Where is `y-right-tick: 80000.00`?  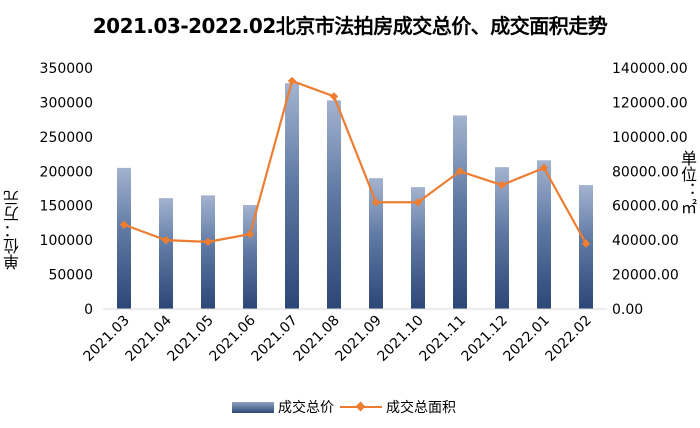
y-right-tick: 80000.00 is located at coordinates (645, 172).